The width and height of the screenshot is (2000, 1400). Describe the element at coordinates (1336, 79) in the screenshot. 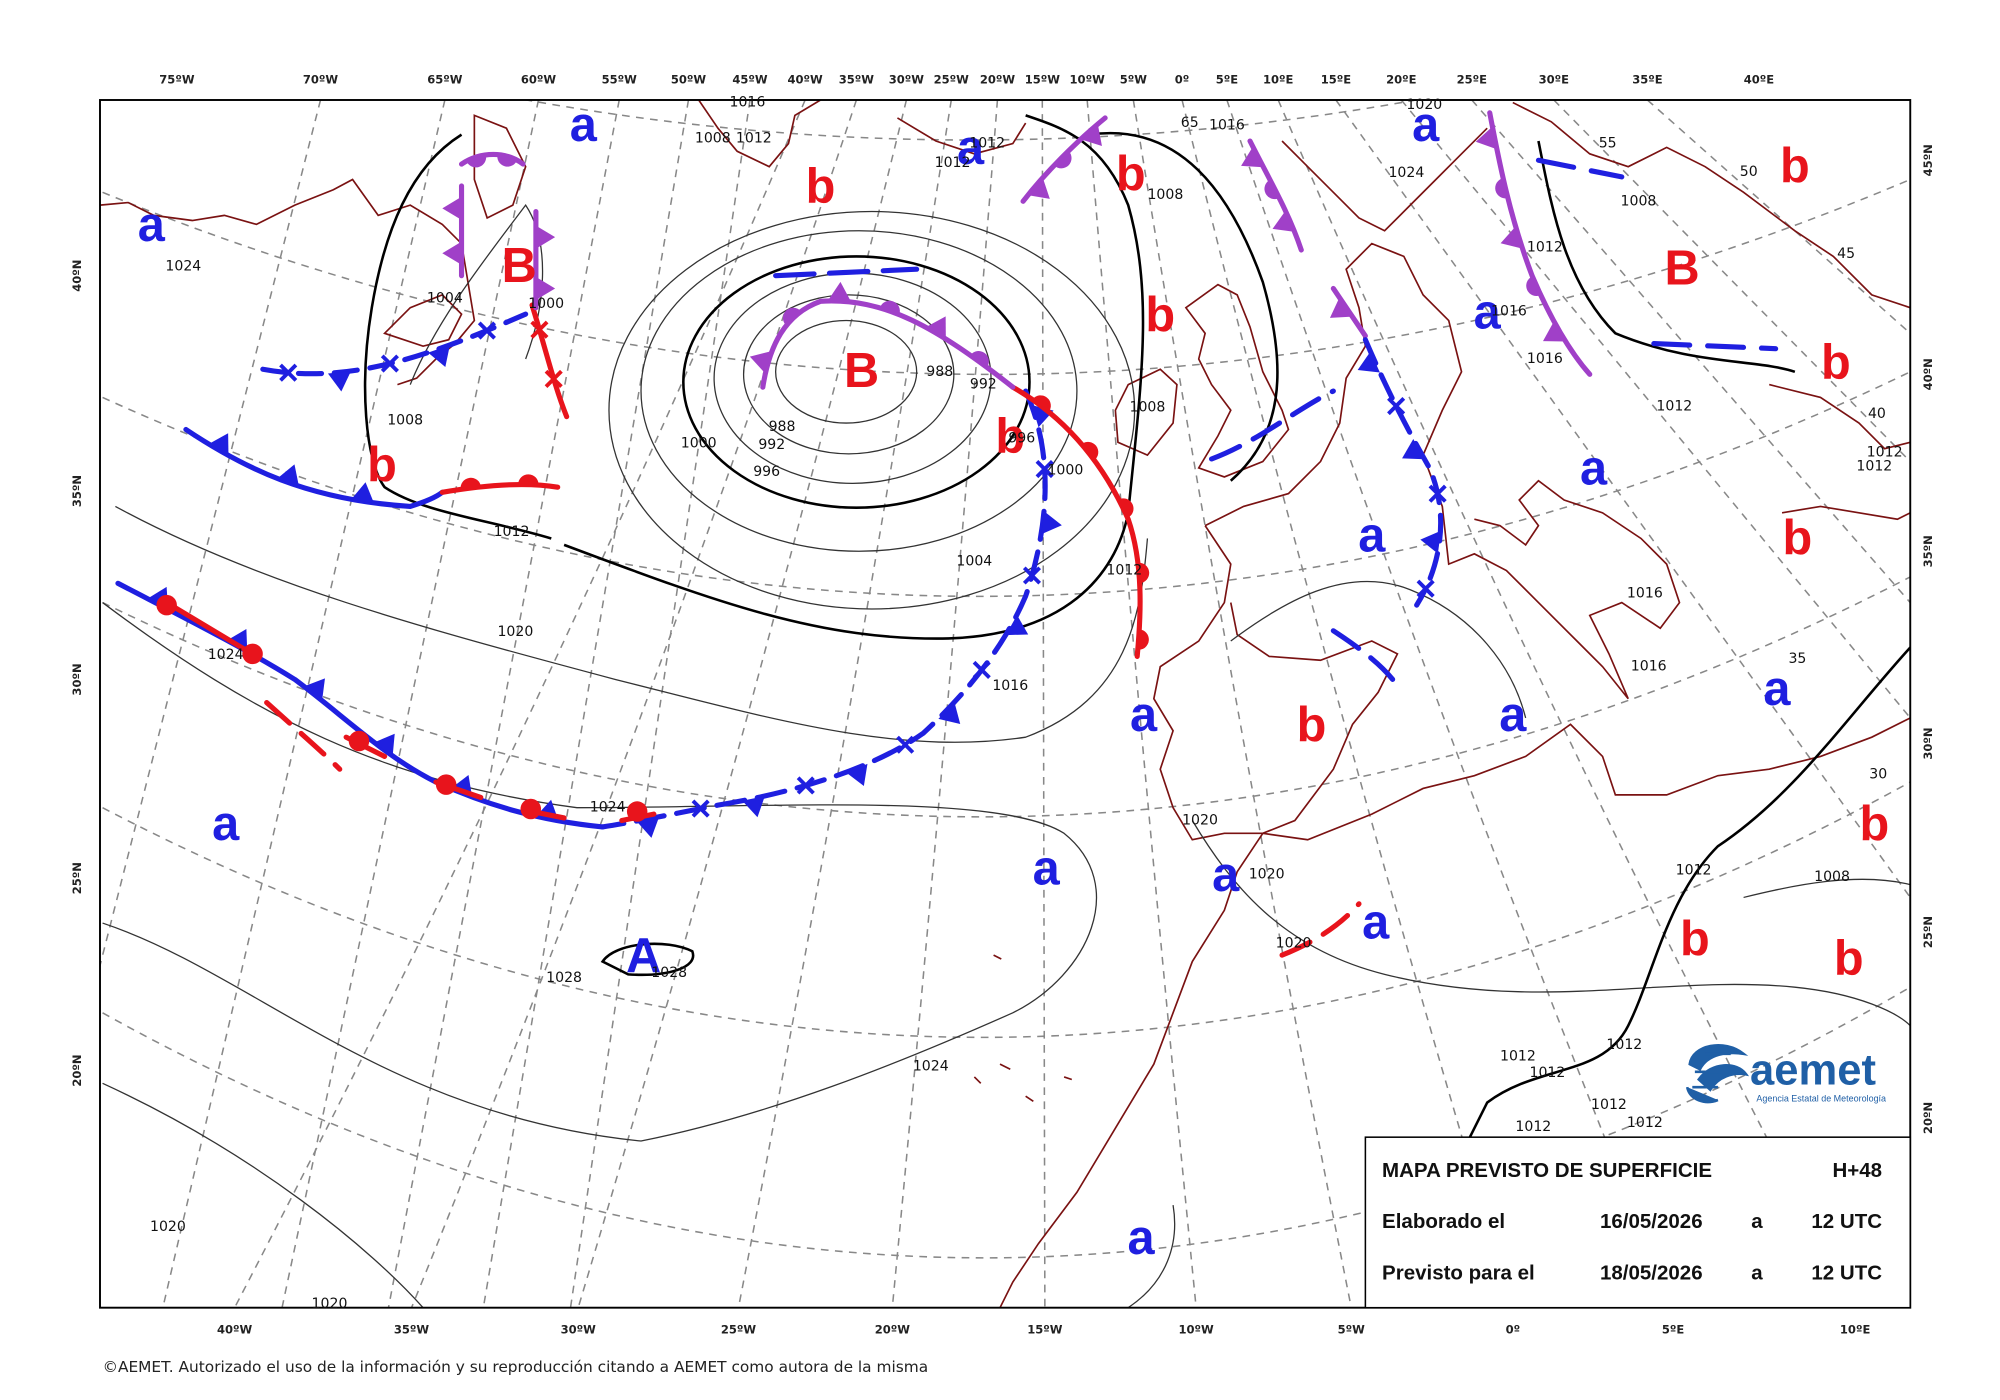

I see `longitude-label: 15ºE` at that location.